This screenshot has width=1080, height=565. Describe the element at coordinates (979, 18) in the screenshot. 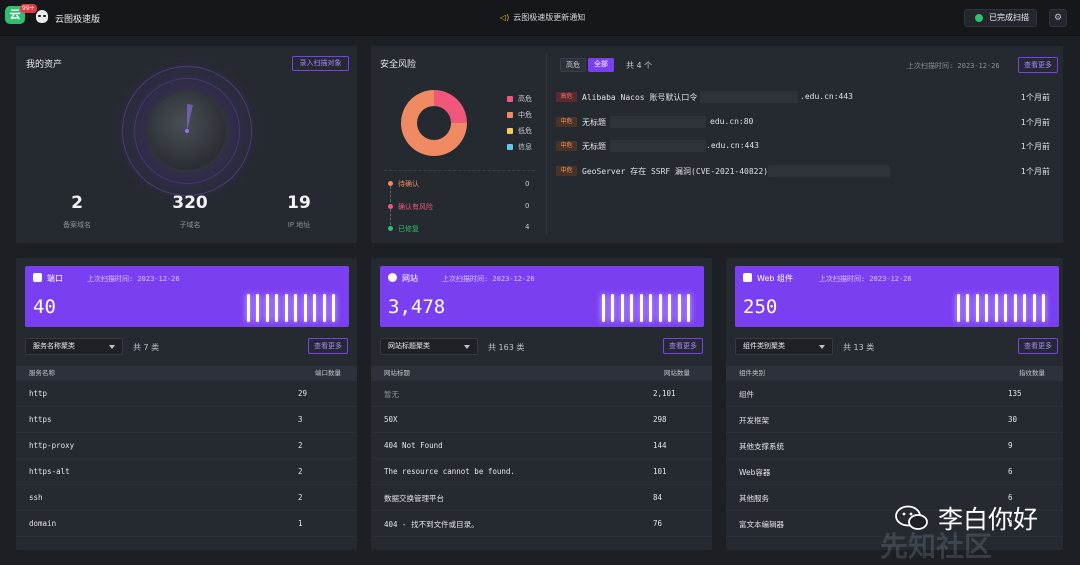

I see `check-icon` at that location.